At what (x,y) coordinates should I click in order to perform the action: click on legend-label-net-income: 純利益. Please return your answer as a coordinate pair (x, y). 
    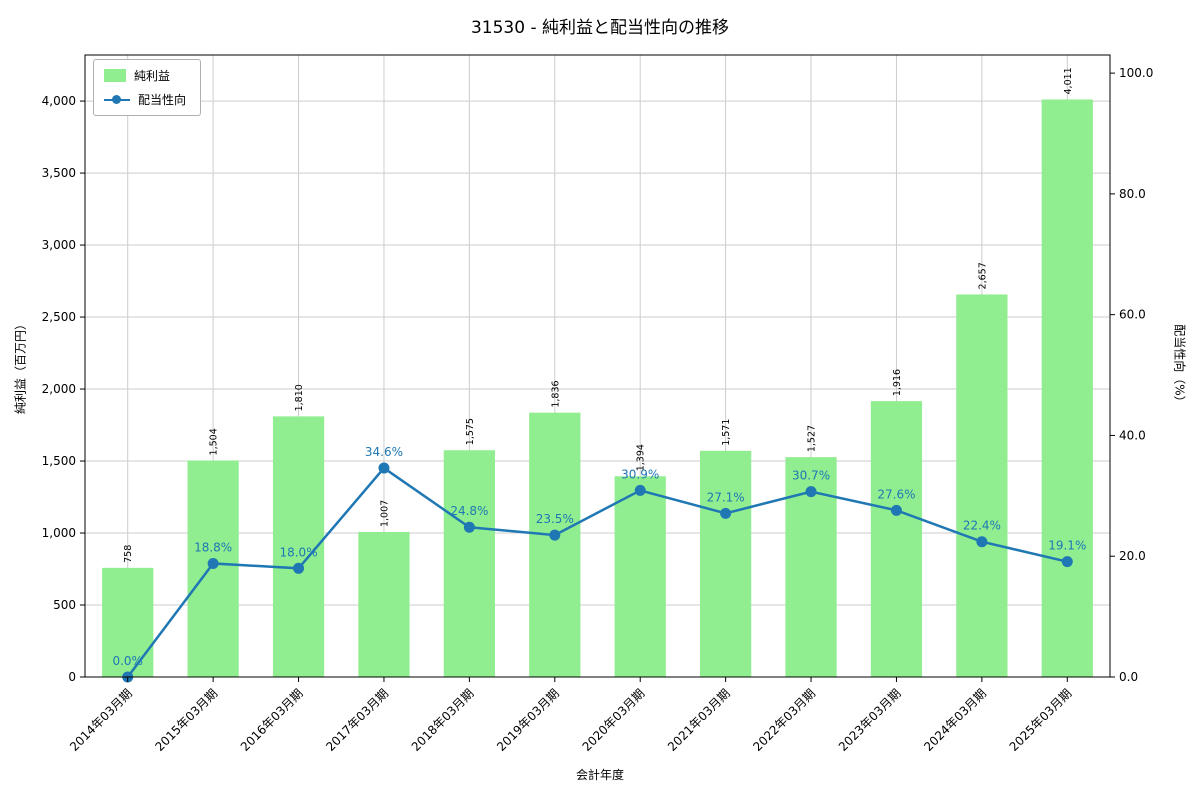
    Looking at the image, I should click on (152, 76).